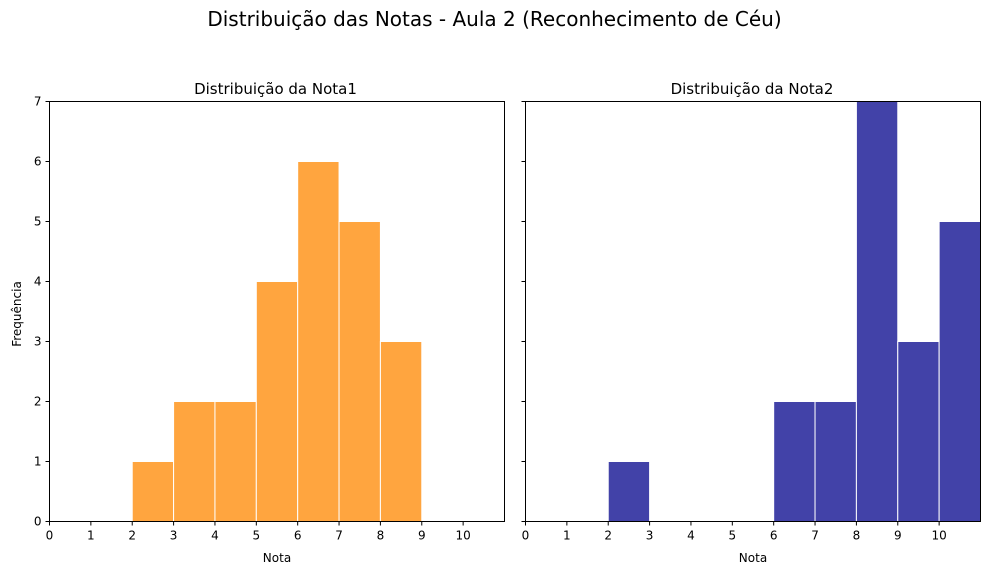  Describe the element at coordinates (898, 536) in the screenshot. I see `x-tick-label-nota2-9: 9` at that location.